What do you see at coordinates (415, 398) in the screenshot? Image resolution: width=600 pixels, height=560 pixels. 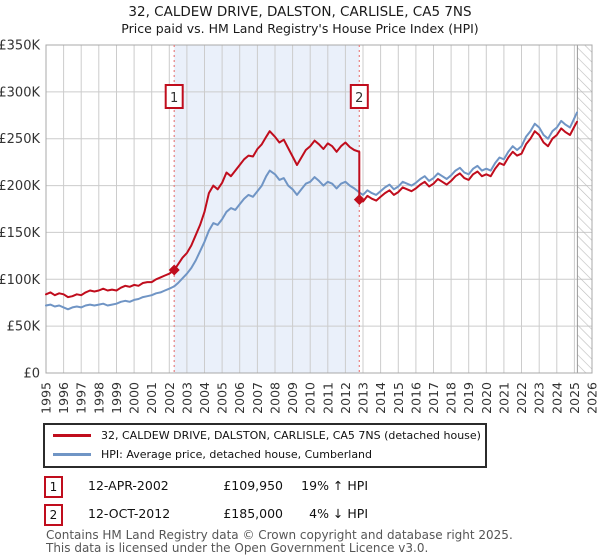 I see `svg-text: 2016` at bounding box center [415, 398].